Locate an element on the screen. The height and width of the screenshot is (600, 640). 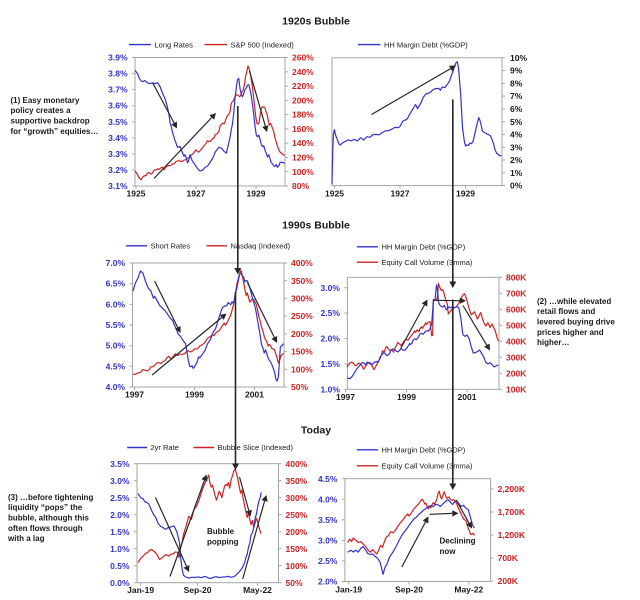
svg-text: 600K is located at coordinates (516, 309).